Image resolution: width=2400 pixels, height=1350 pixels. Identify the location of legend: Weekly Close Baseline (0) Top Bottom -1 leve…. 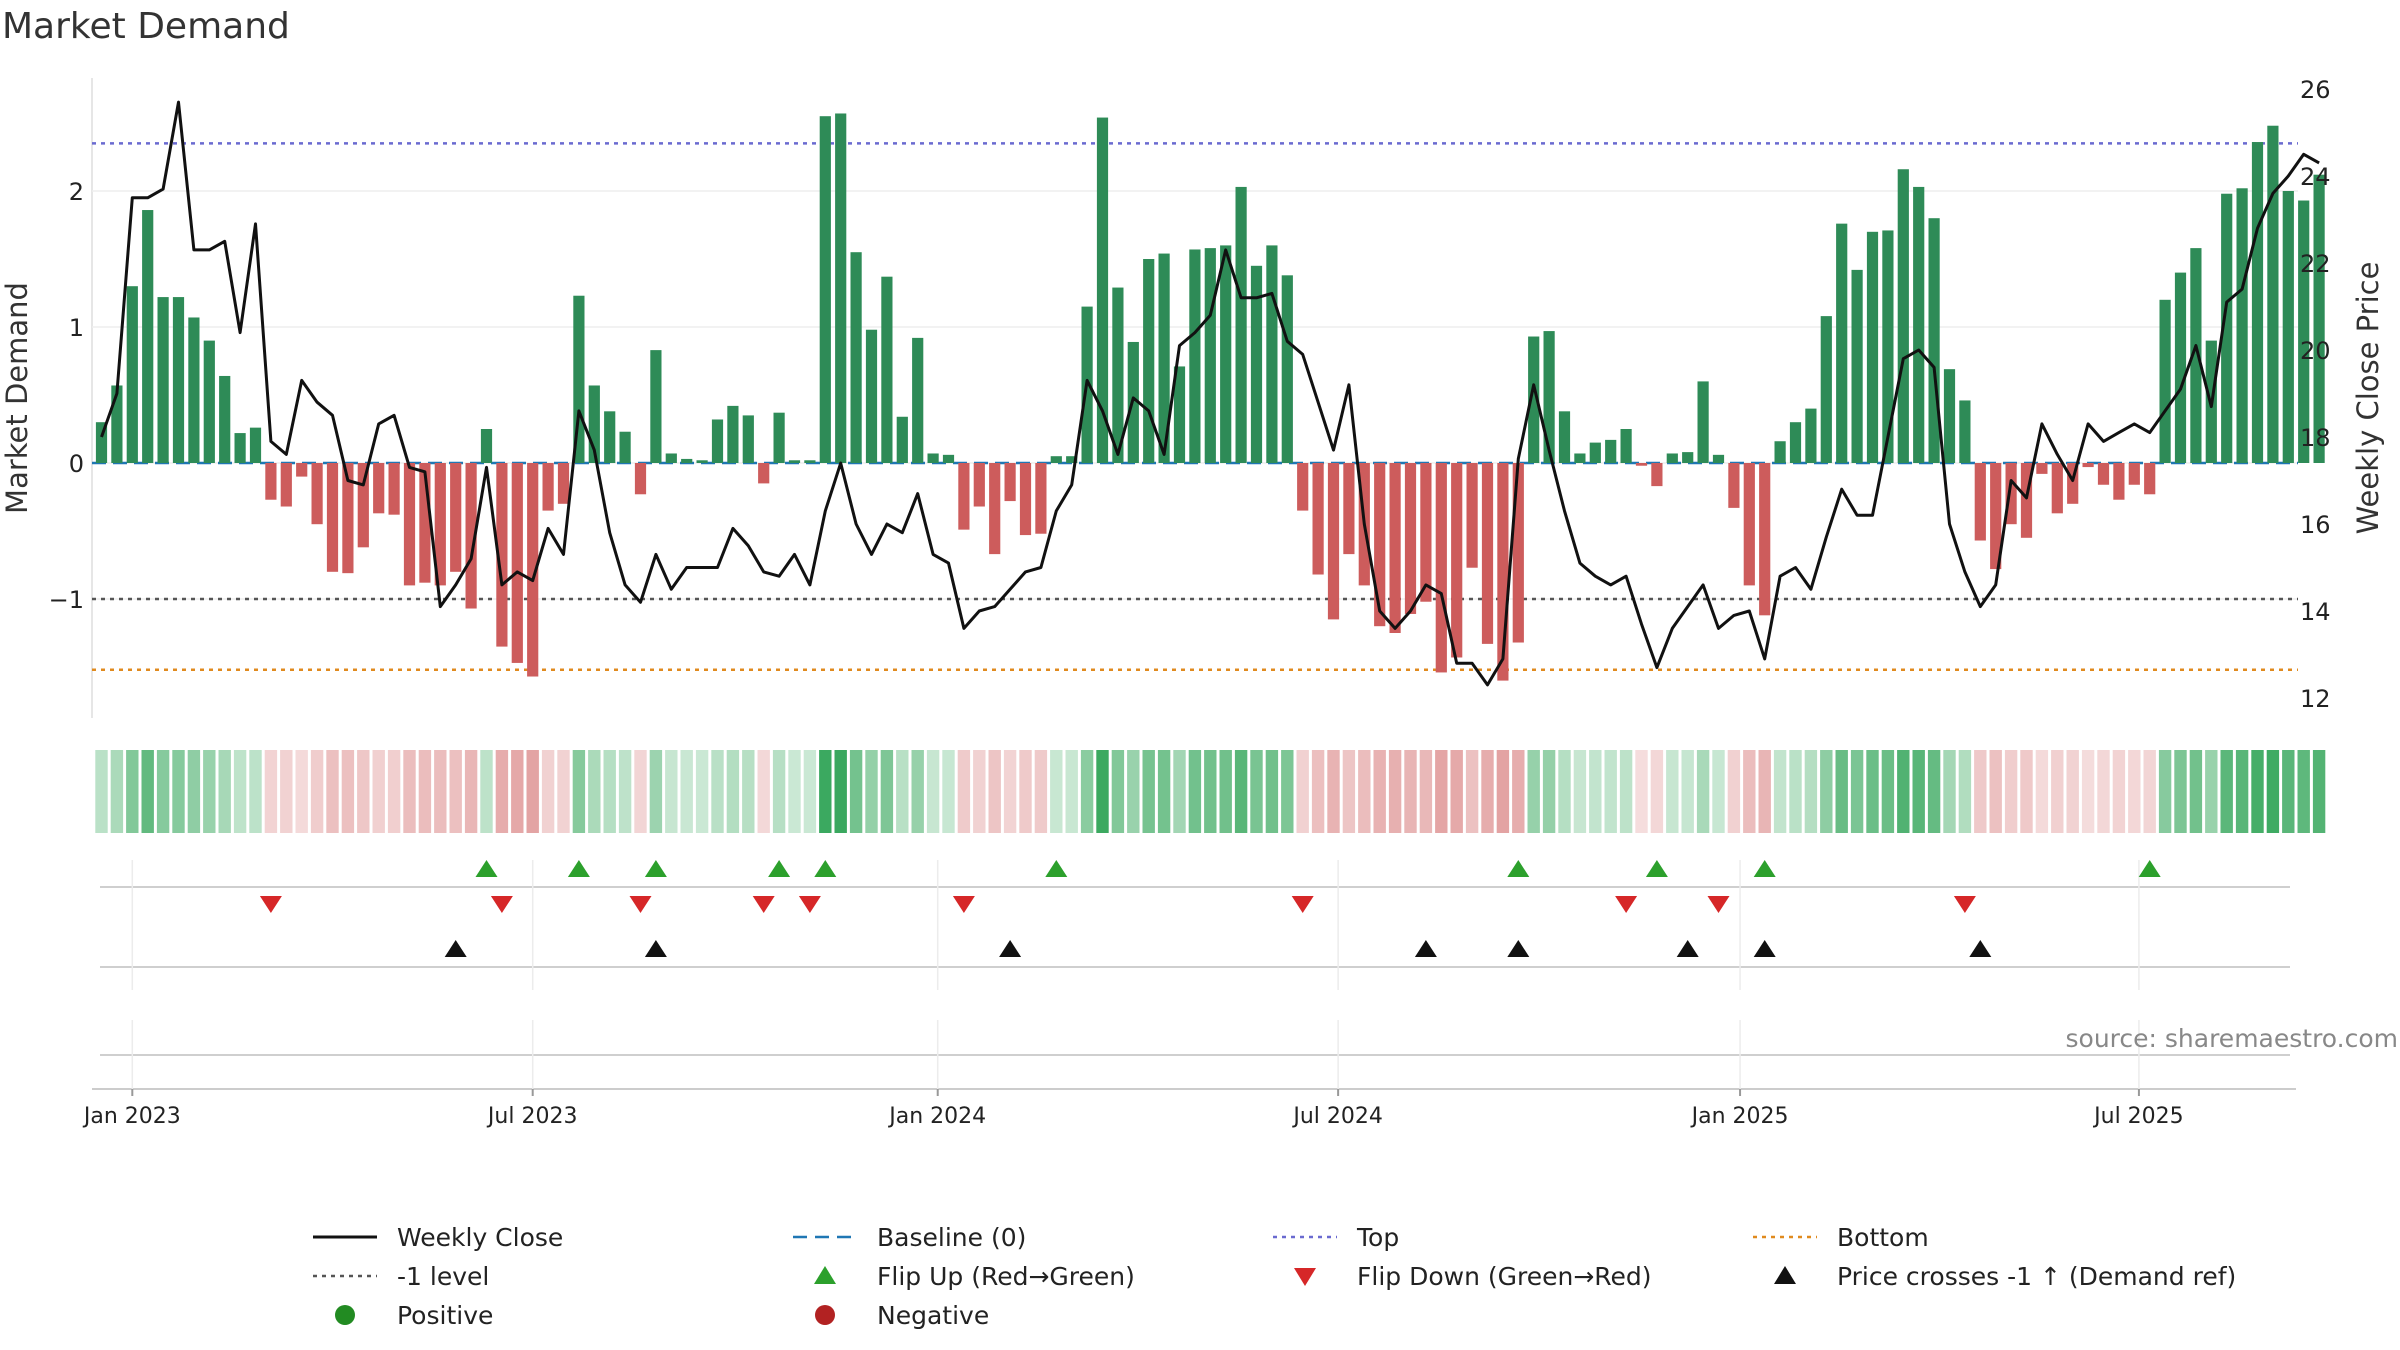
(1274, 1276).